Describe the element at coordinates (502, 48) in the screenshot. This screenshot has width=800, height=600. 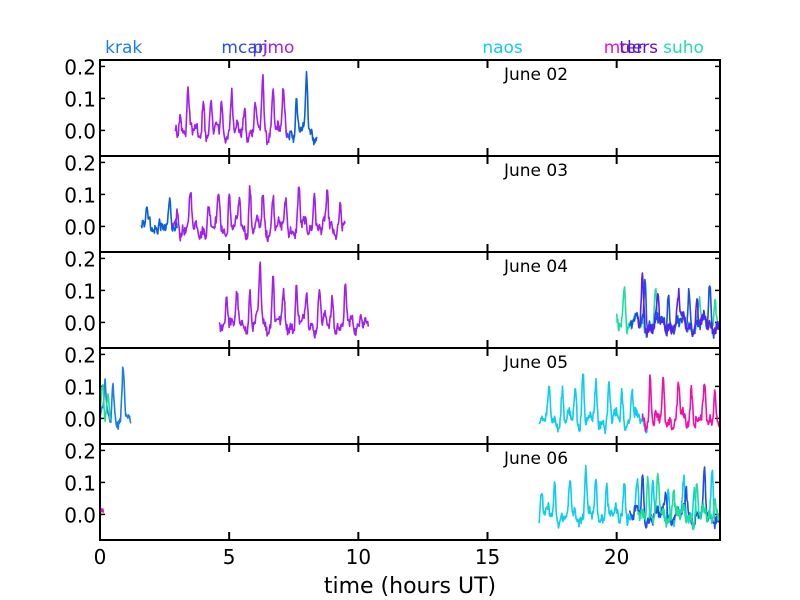
I see `station-label: naos` at that location.